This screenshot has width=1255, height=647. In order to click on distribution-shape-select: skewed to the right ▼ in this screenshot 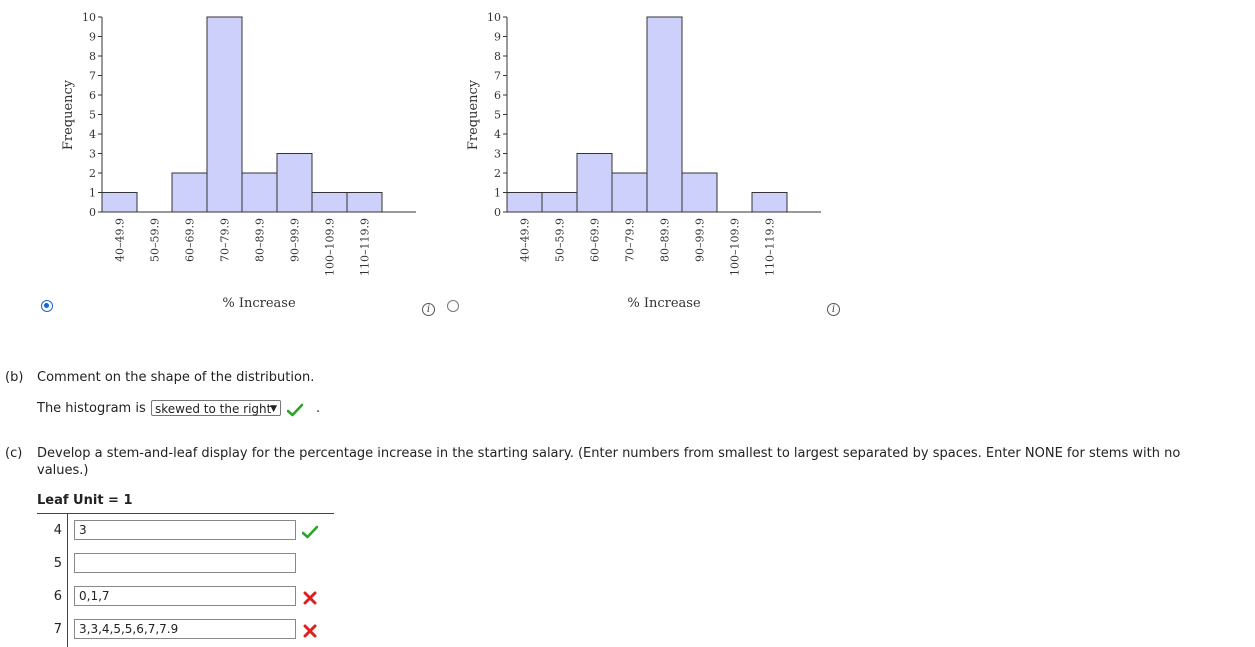, I will do `click(216, 408)`.